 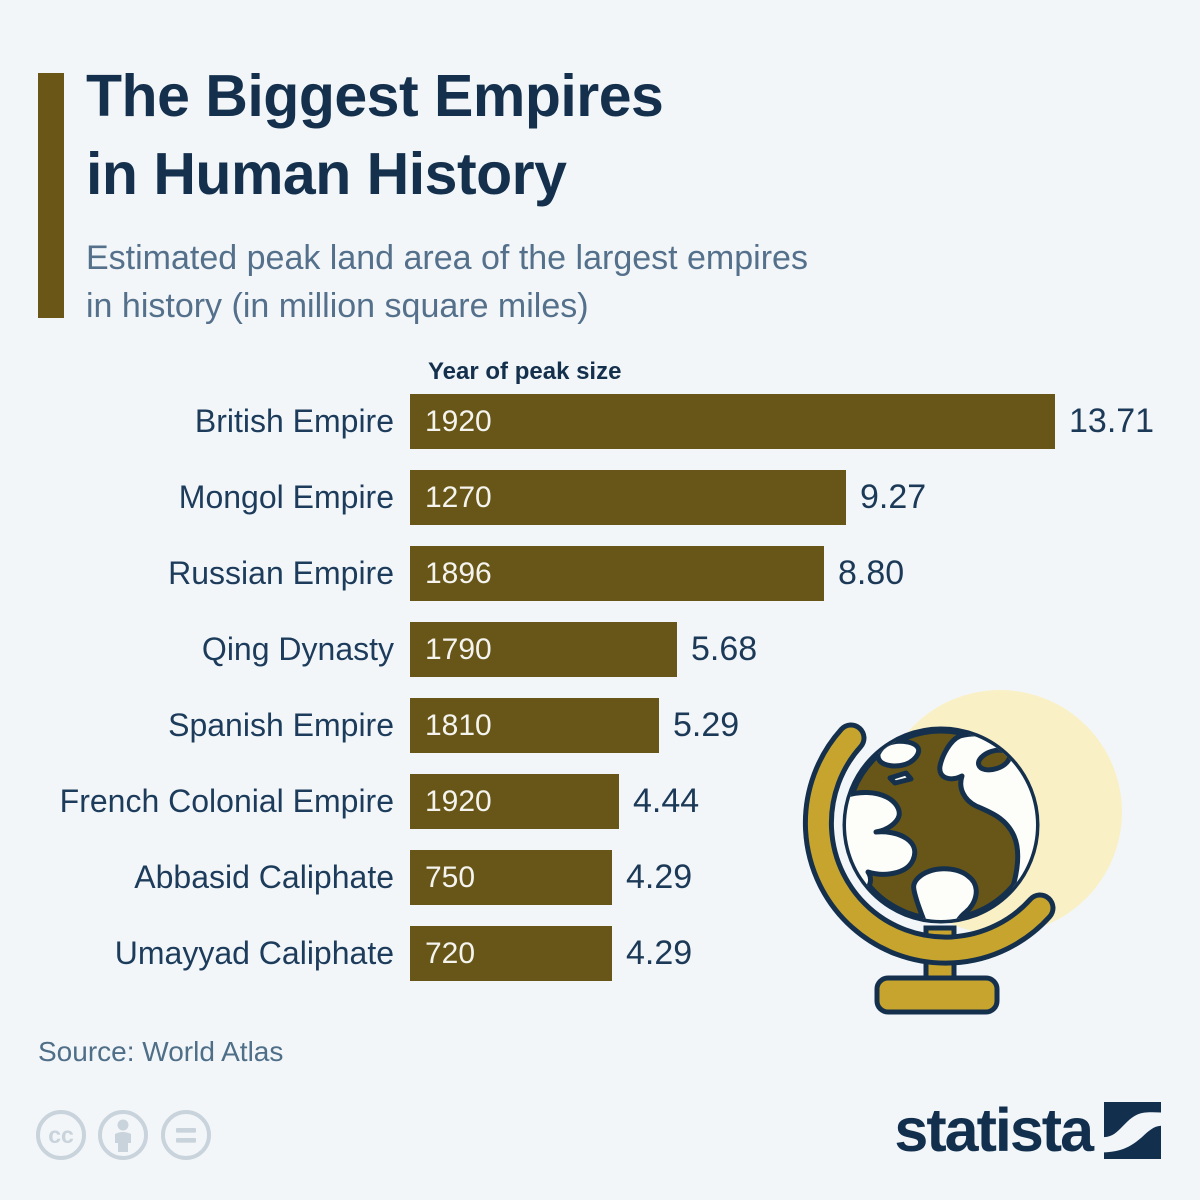 What do you see at coordinates (264, 877) in the screenshot?
I see `category-label: Abbasid Caliphate` at bounding box center [264, 877].